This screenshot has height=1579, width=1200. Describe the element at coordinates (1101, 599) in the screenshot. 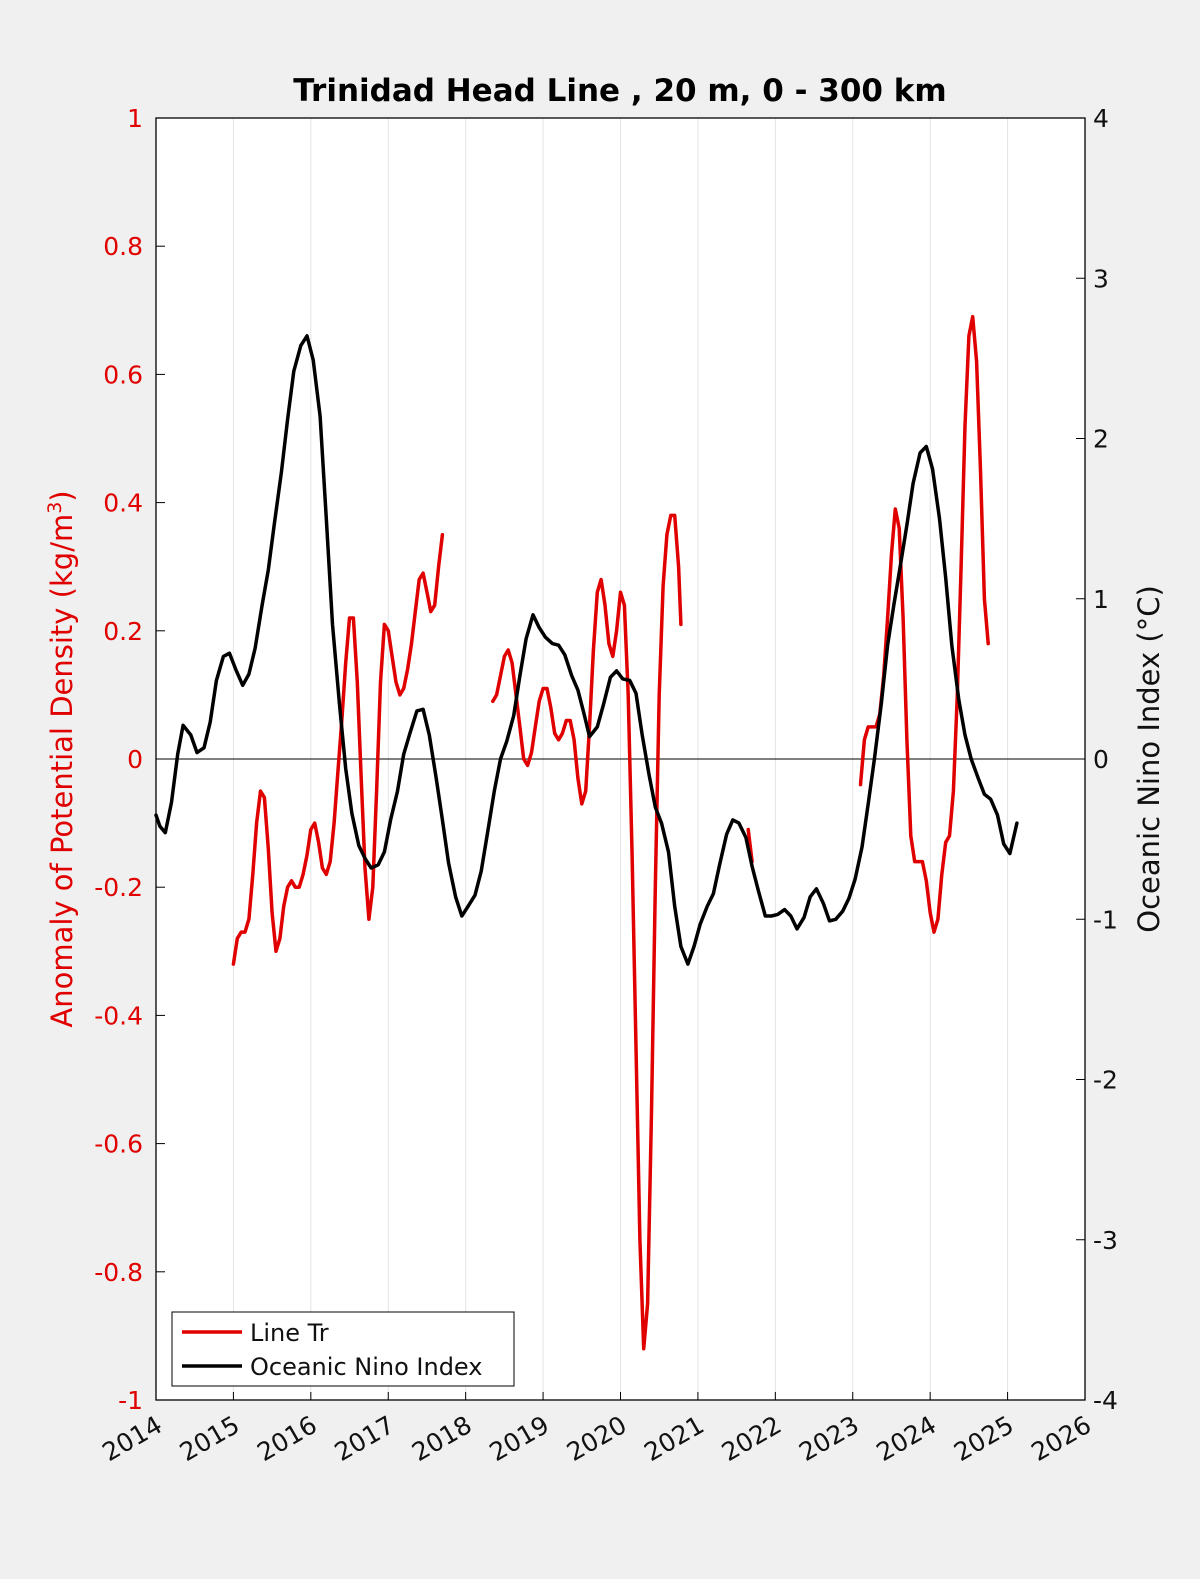

I see `right-tick-label: 1` at that location.